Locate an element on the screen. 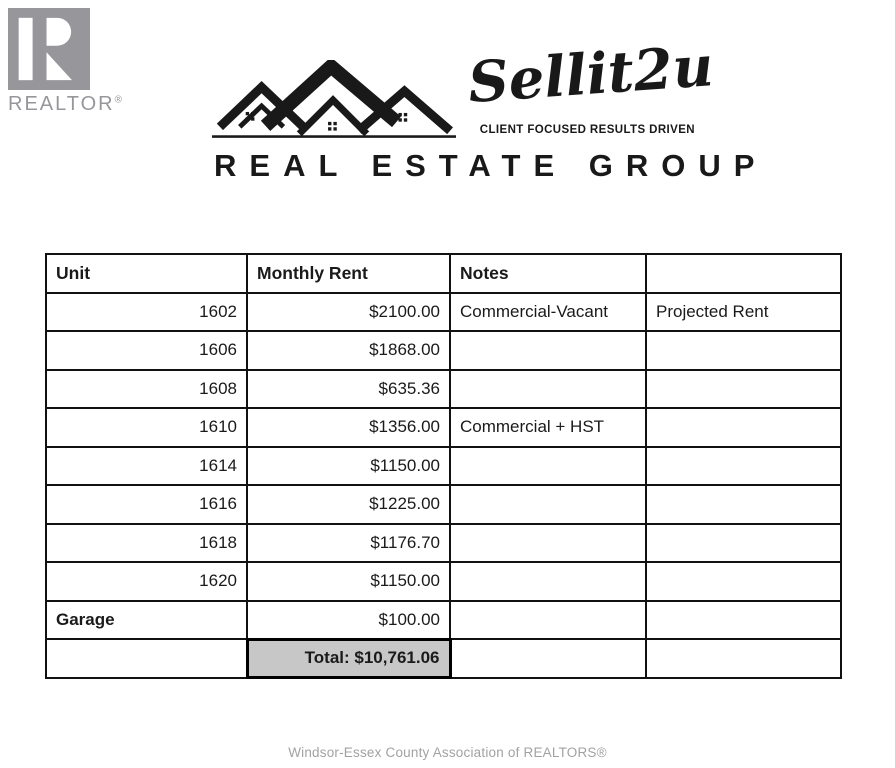 This screenshot has height=768, width=895. total-row: Total: $10,761.06 is located at coordinates (443, 658).